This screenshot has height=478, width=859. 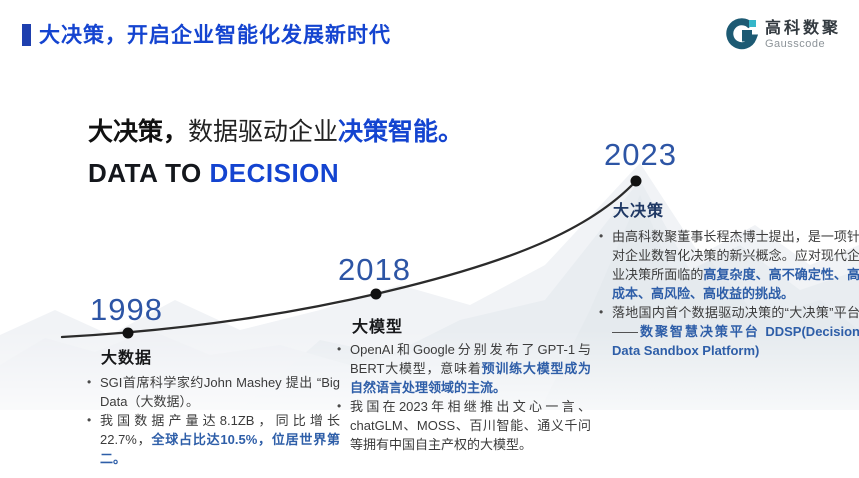 I want to click on hero-en-accent: DECISION, so click(x=274, y=173).